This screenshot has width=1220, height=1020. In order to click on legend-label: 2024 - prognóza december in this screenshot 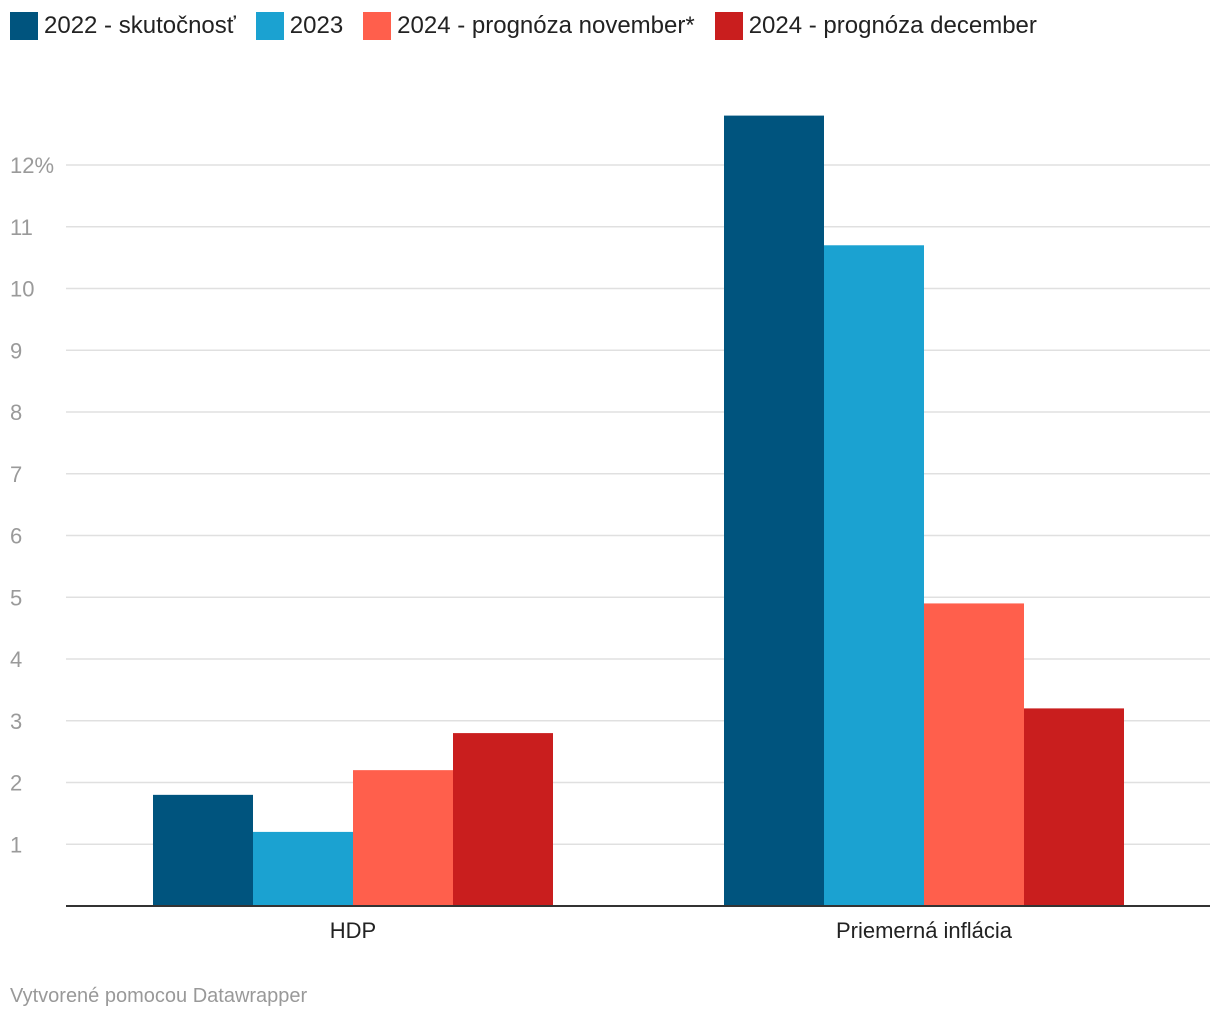, I will do `click(892, 25)`.